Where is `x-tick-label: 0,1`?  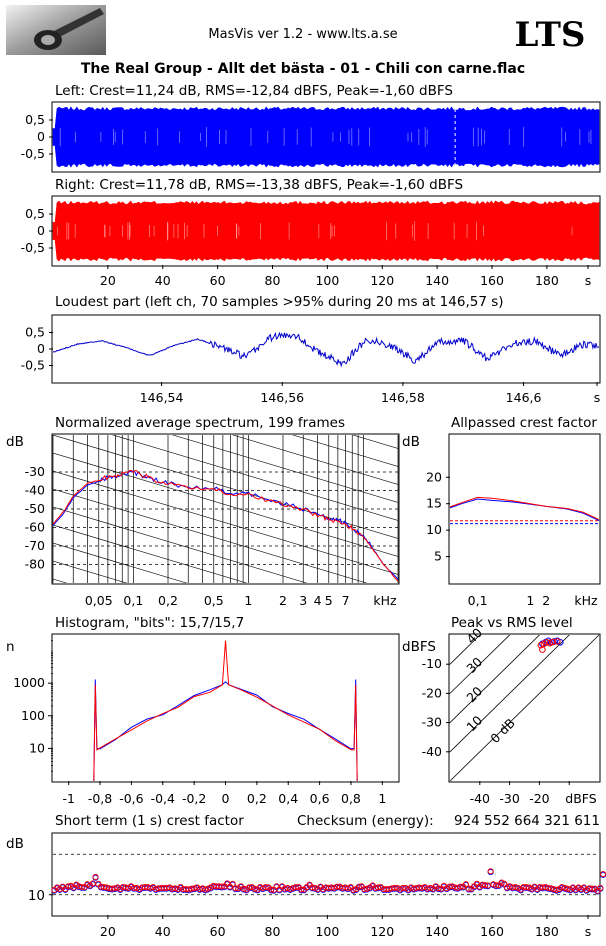
x-tick-label: 0,1 is located at coordinates (133, 600).